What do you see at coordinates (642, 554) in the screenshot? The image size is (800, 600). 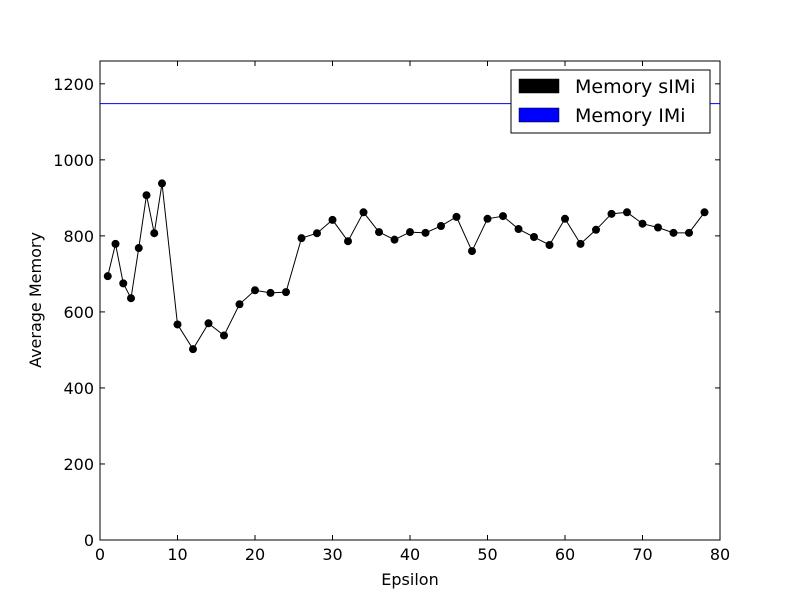 I see `x-tick-label: 70` at bounding box center [642, 554].